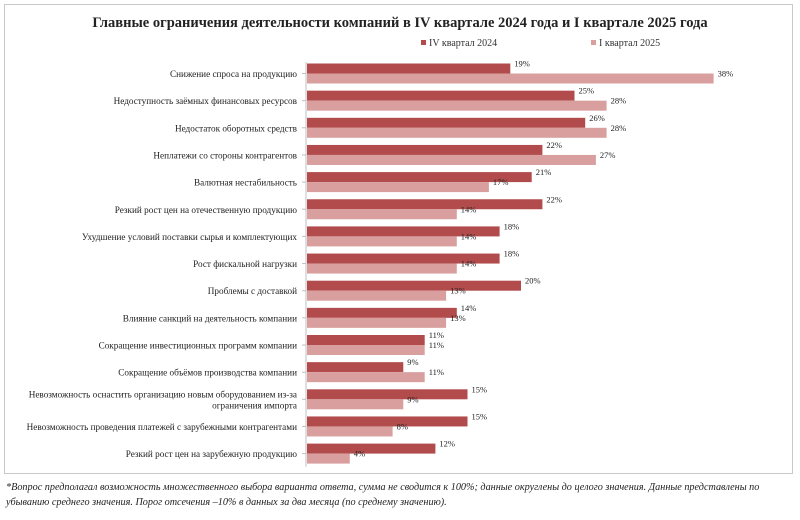 The width and height of the screenshot is (800, 520). Describe the element at coordinates (608, 155) in the screenshot. I see `data-label: 27%` at that location.